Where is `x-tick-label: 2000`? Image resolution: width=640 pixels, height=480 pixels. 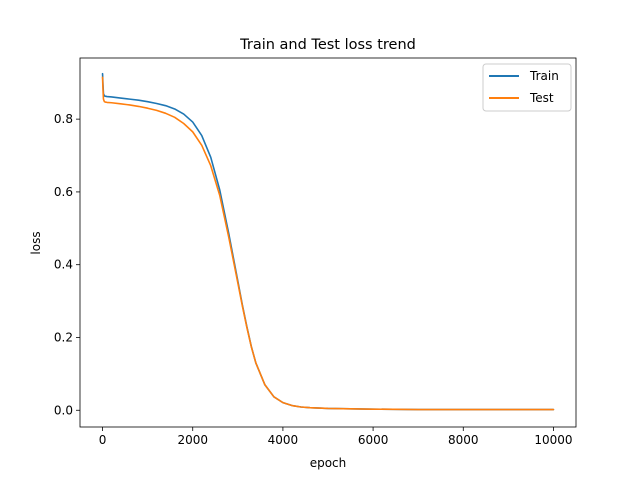 x-tick-label: 2000 is located at coordinates (192, 440).